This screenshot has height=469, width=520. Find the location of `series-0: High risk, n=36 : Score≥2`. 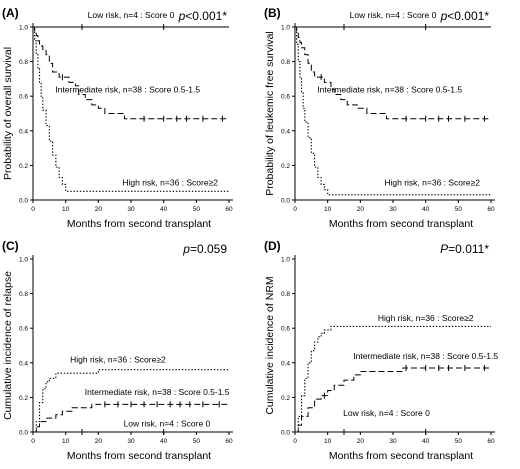

series-0: High risk, n=36 : Score≥2 is located at coordinates (393, 373).